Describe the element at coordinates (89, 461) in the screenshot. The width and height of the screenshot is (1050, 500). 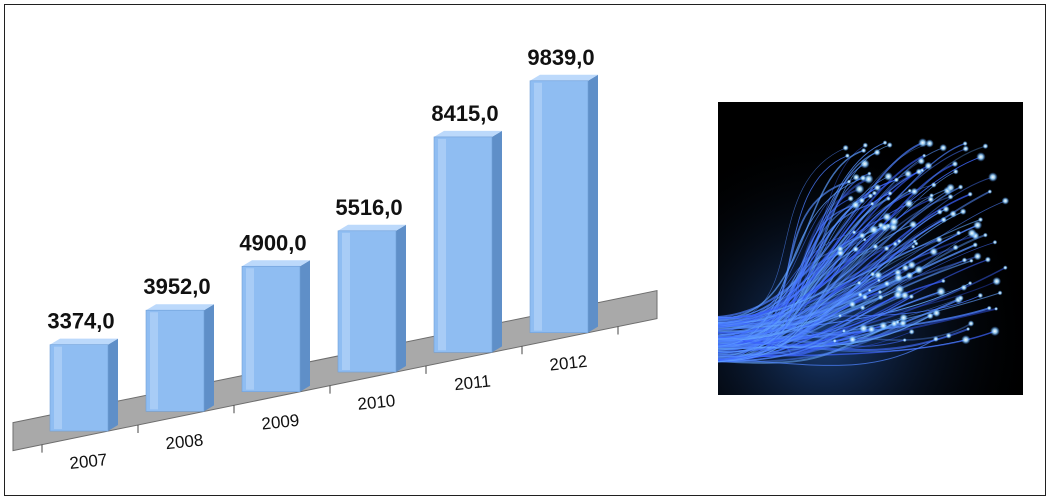
I see `category-label: 2007` at that location.